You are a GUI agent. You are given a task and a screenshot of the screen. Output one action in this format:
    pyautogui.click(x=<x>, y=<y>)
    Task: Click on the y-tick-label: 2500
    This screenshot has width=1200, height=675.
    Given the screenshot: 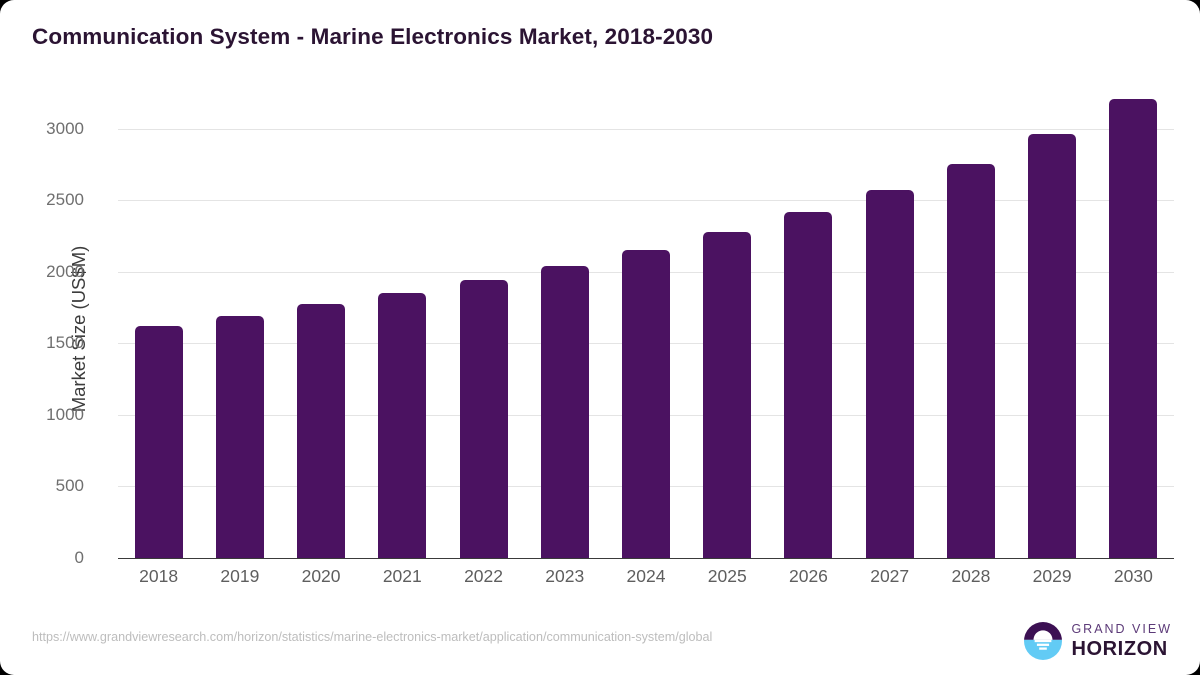 What is the action you would take?
    pyautogui.click(x=65, y=200)
    